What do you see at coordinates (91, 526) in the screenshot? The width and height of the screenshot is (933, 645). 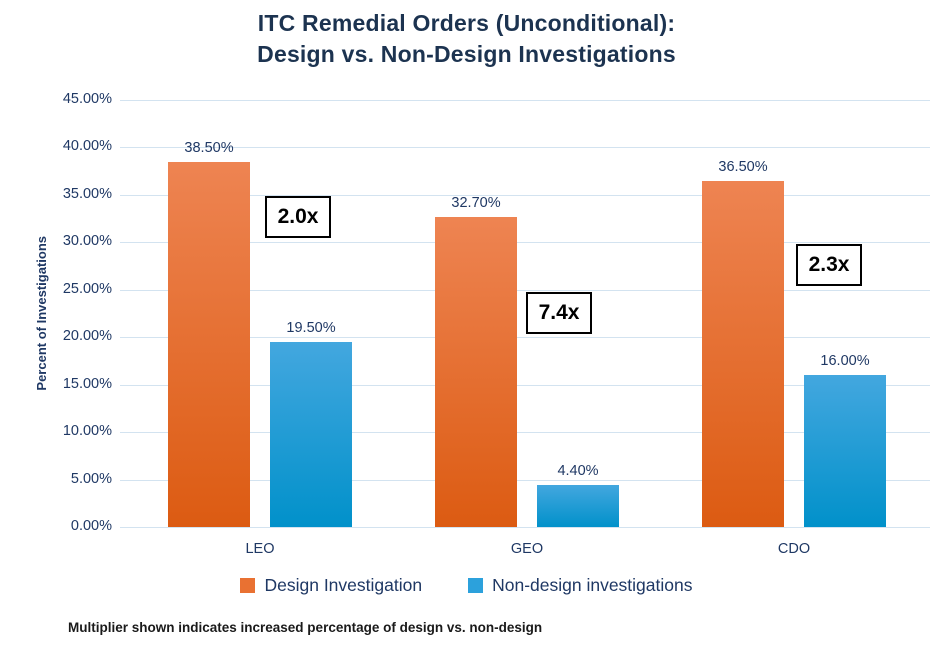 I see `y-tick-label-0: 0.00%` at bounding box center [91, 526].